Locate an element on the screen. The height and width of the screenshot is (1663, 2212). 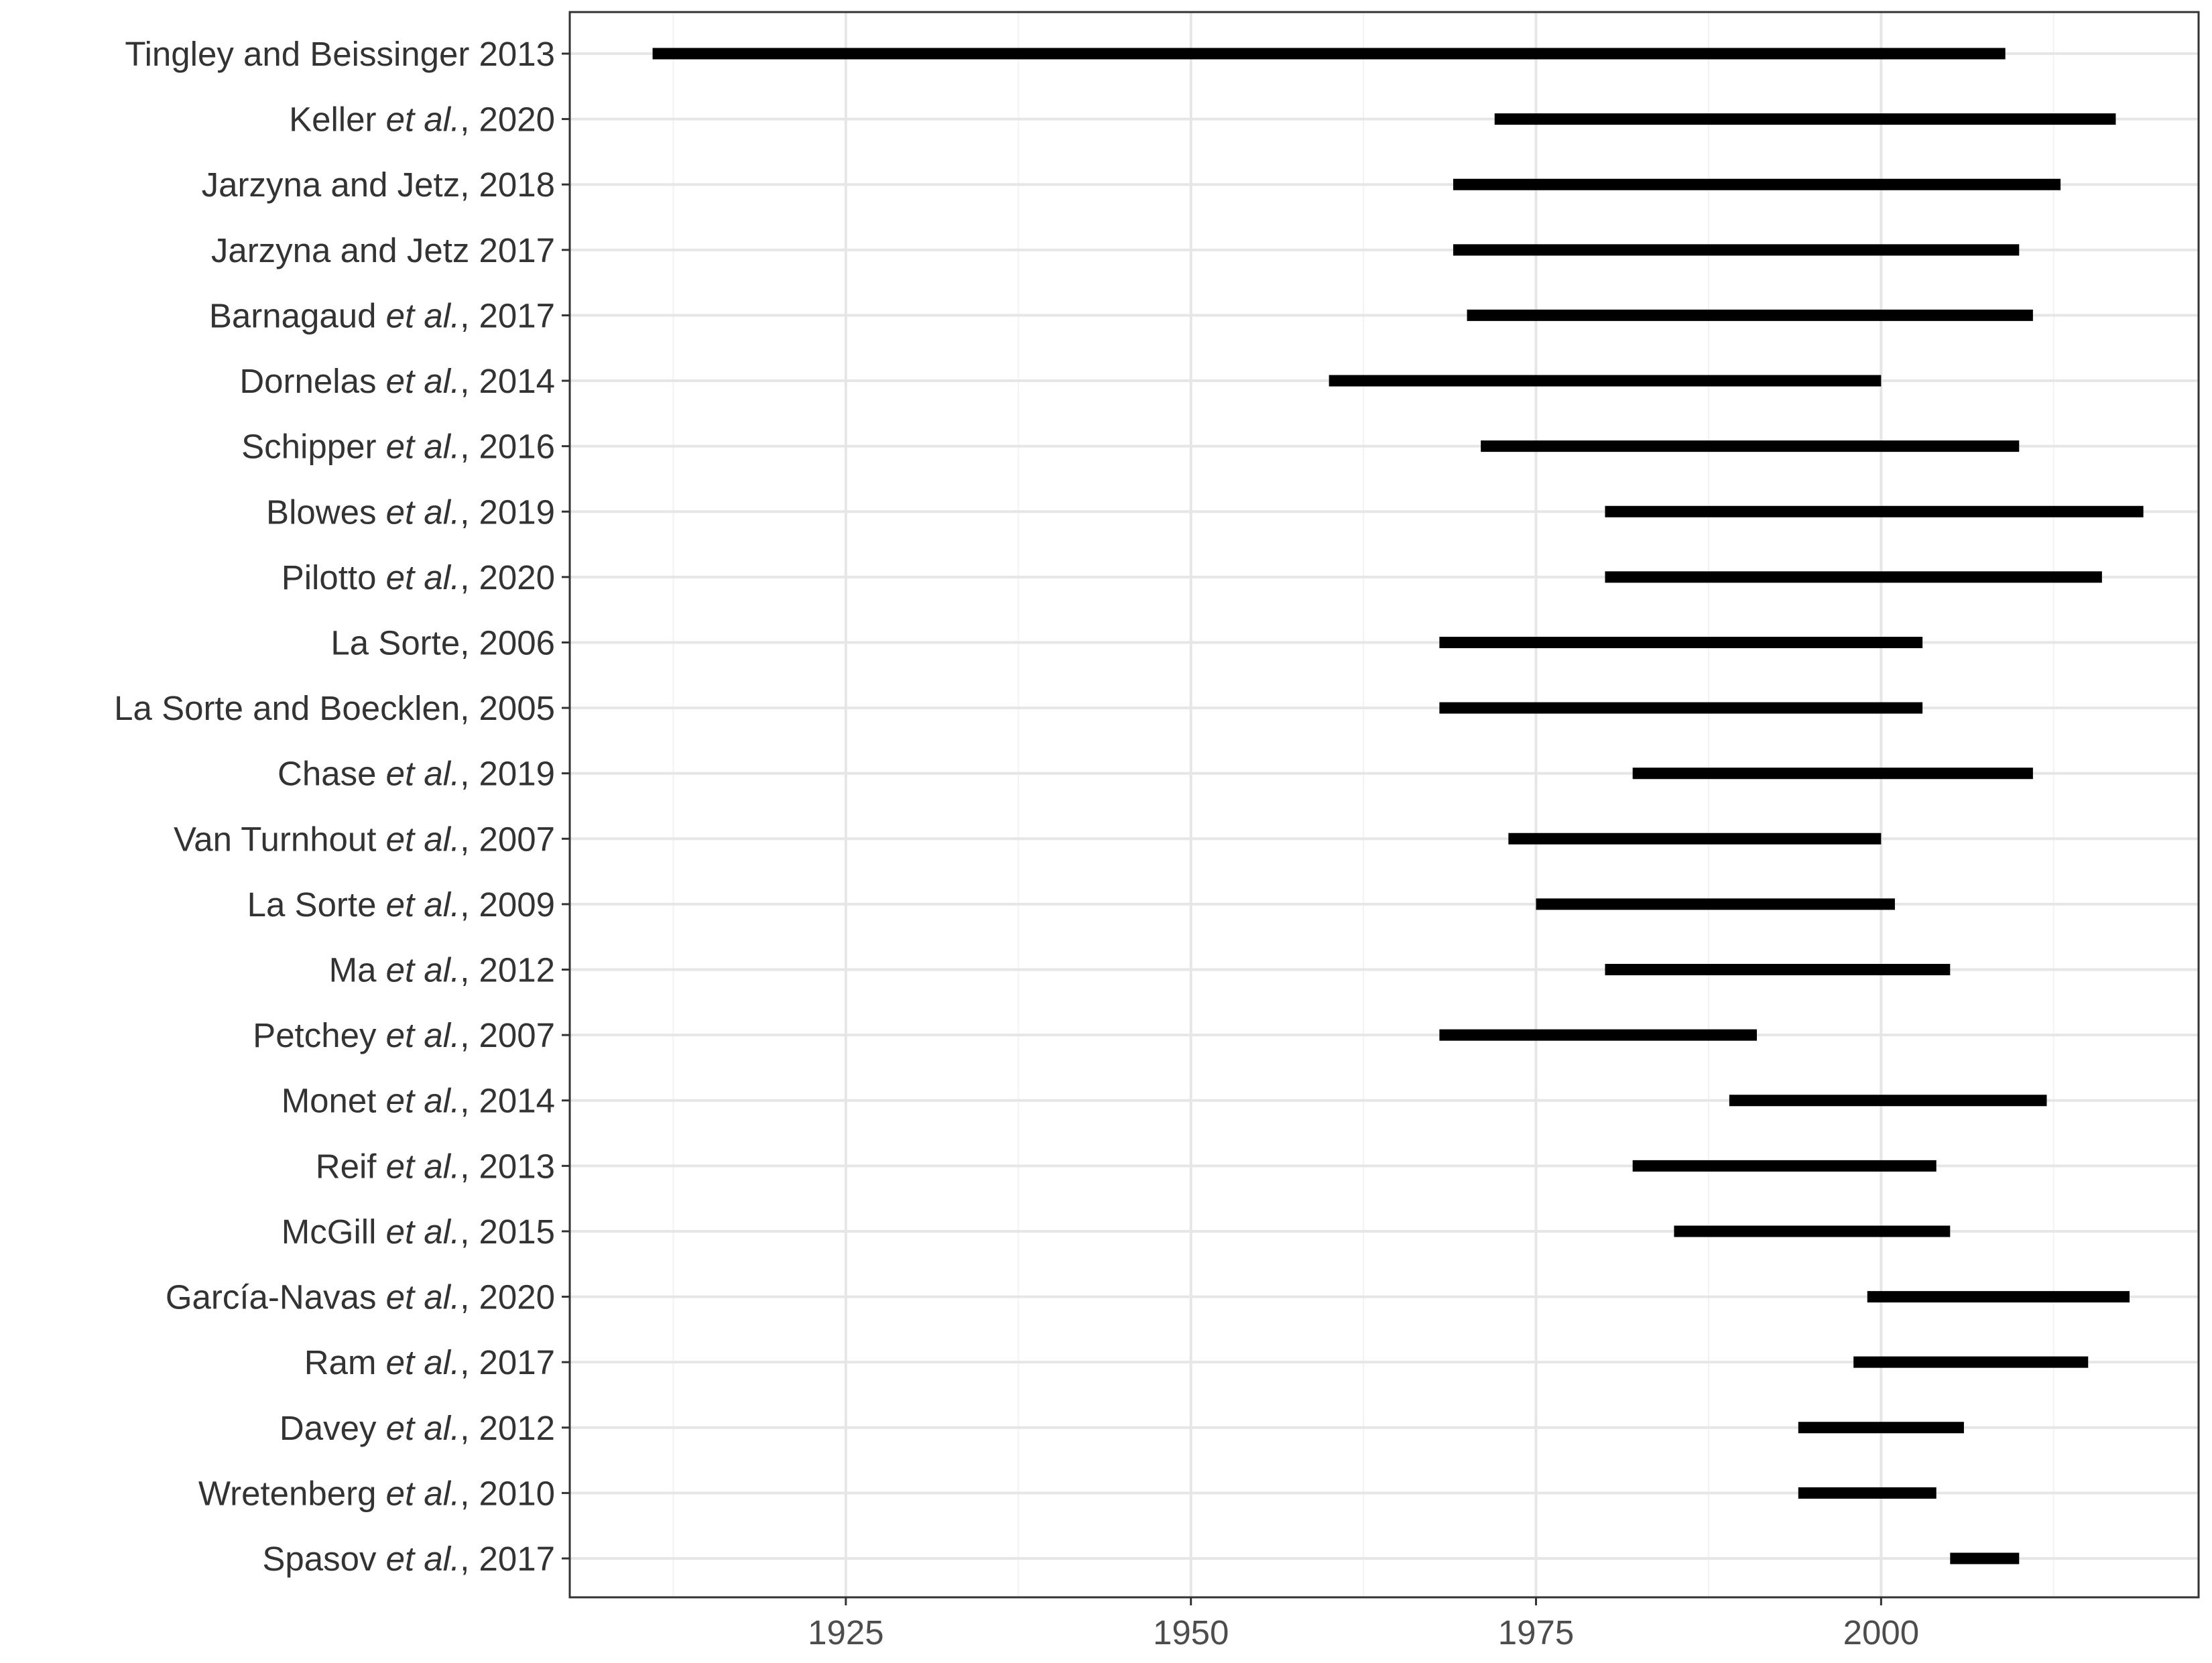
study-label: Pilotto et al., 2020 is located at coordinates (418, 577).